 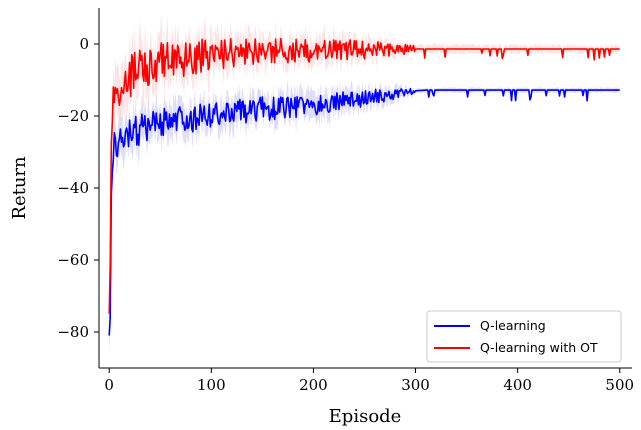 I want to click on y-ticks: −80 −60 −40 −20 0, so click(x=78, y=188).